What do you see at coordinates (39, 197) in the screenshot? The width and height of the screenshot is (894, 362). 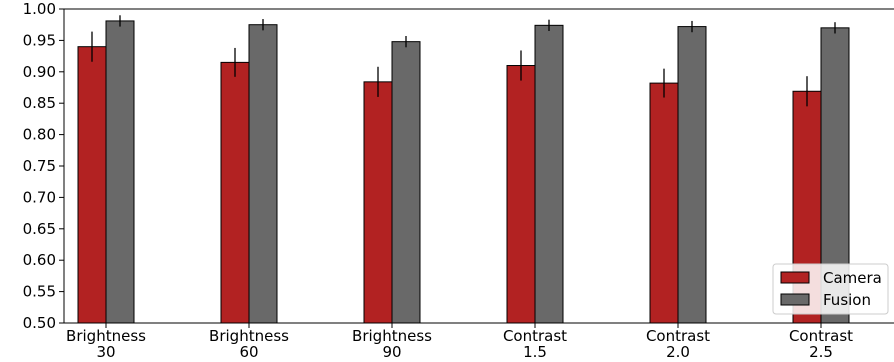 I see `y-tick-label: 0.70` at bounding box center [39, 197].